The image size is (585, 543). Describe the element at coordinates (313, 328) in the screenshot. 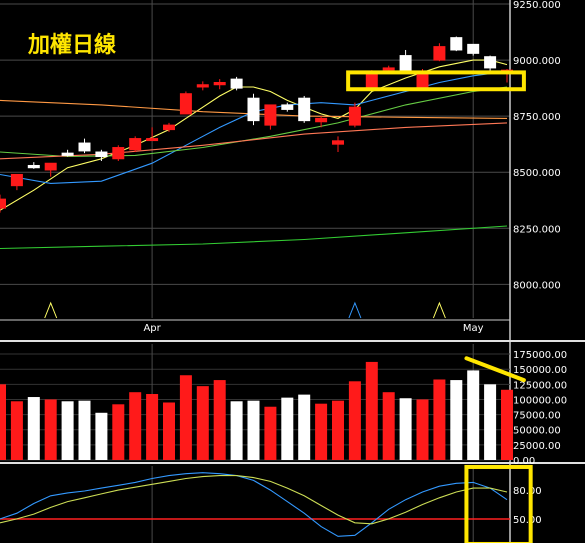

I see `x-axis-tick-labels: Apr May` at that location.